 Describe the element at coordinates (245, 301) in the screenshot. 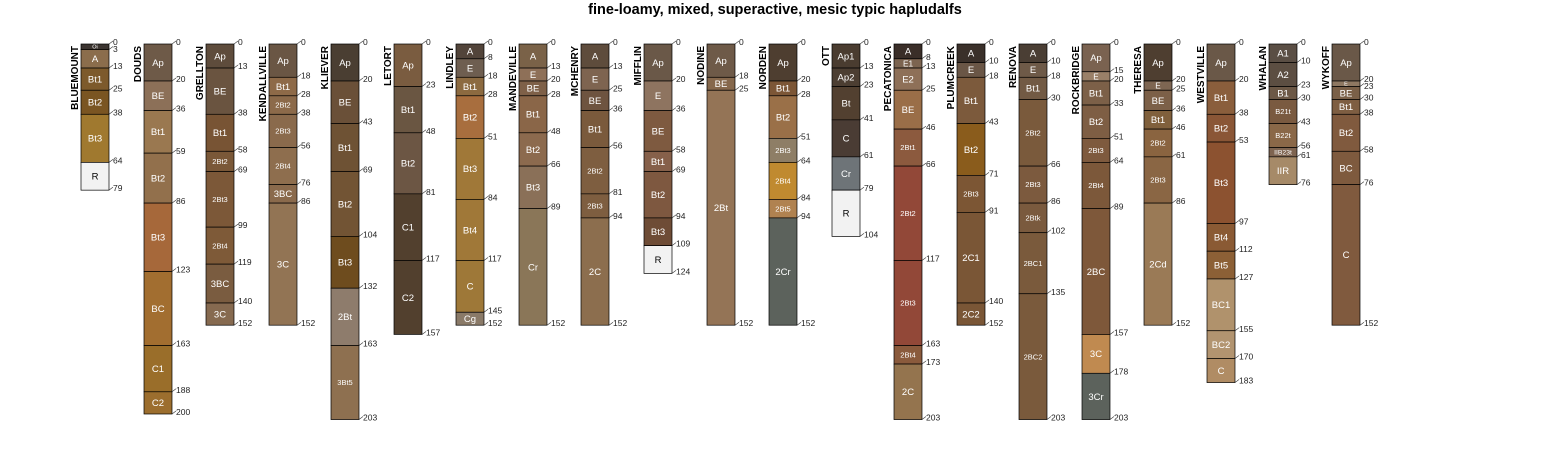

I see `depth-label: 140` at that location.